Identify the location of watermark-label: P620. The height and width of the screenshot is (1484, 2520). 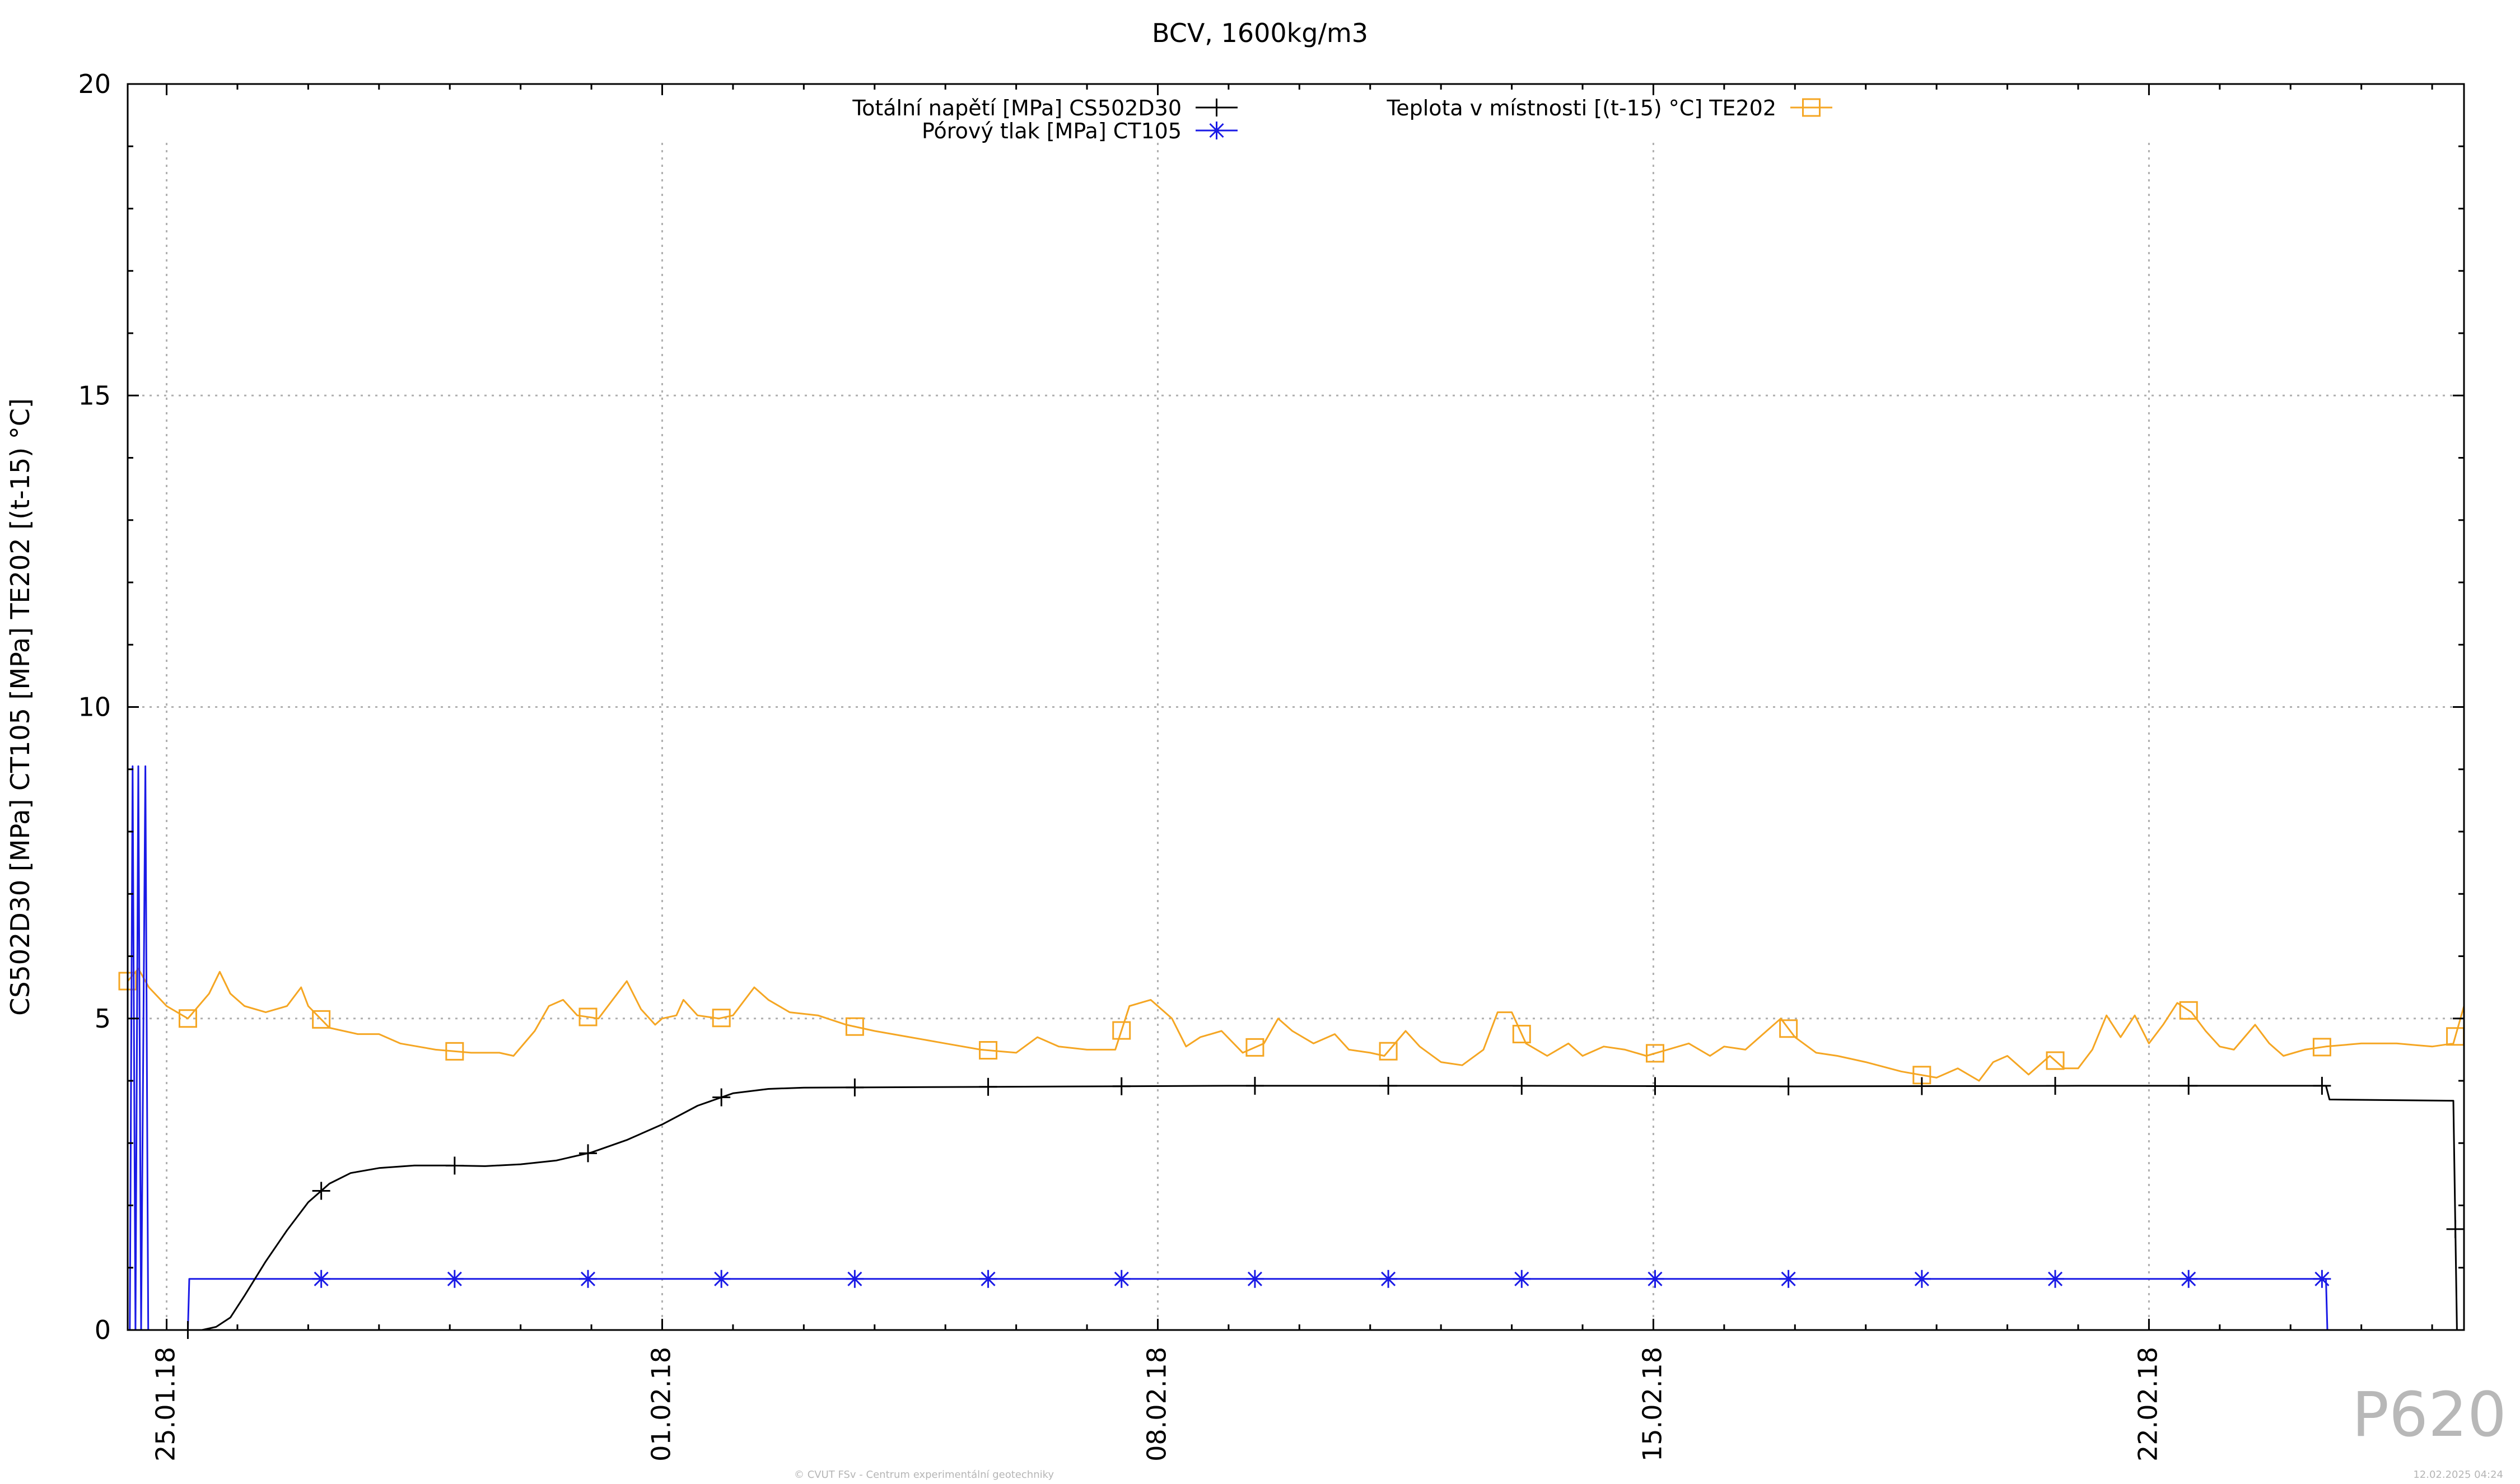
(2429, 1415).